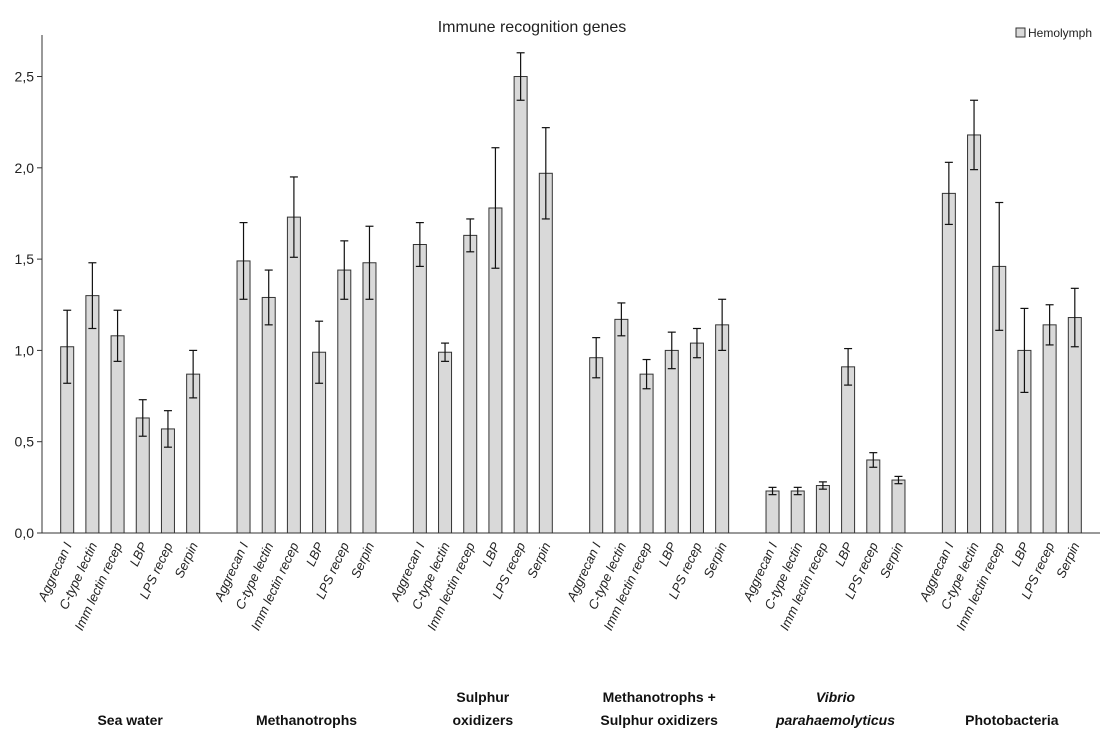 The height and width of the screenshot is (734, 1109). What do you see at coordinates (25, 168) in the screenshot?
I see `y-tick-label: 2,0` at bounding box center [25, 168].